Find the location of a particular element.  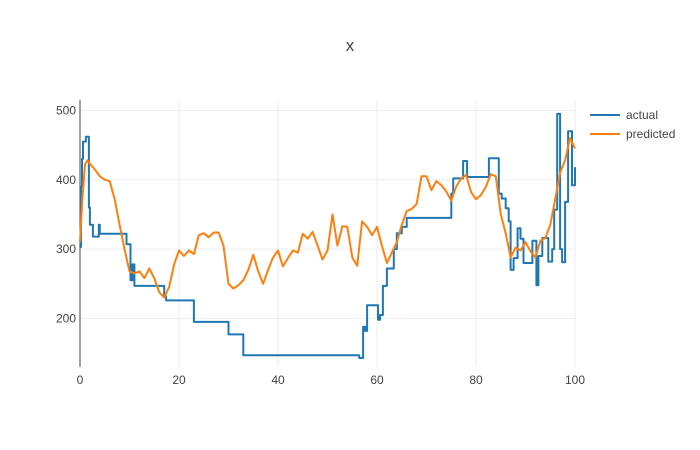

x-tick-label: 40 is located at coordinates (278, 380).